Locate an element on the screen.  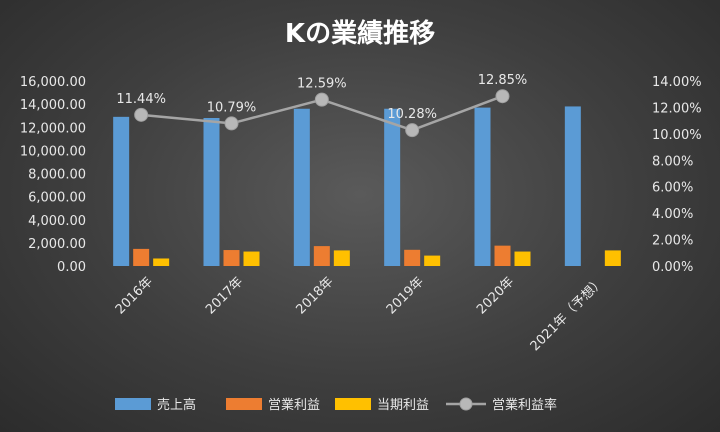
y-left-tick-label: 0.00 is located at coordinates (71, 267).